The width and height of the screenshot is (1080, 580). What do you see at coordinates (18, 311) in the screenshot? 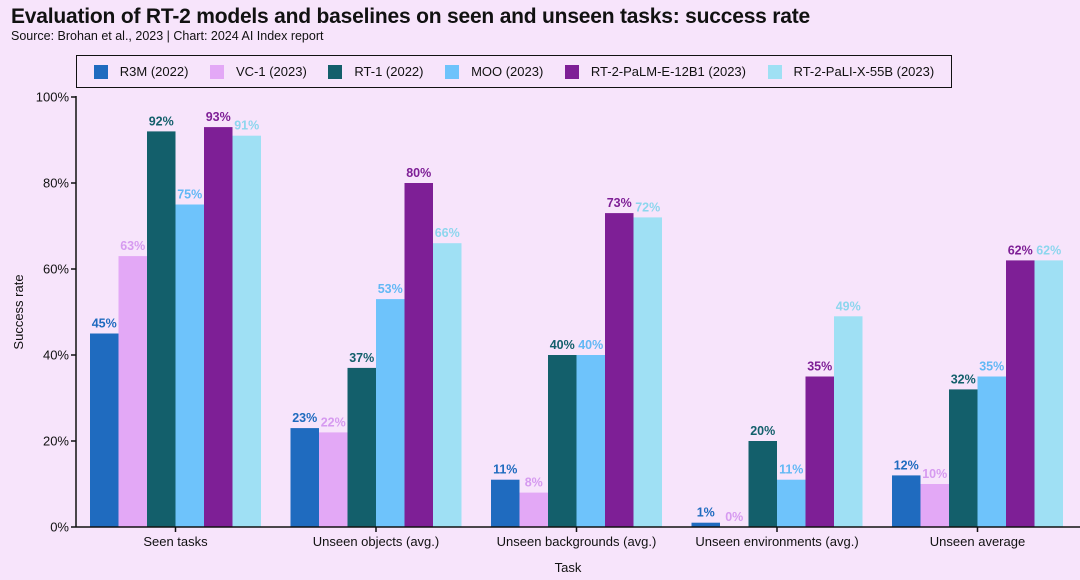
I see `y-axis-title: Success rate` at bounding box center [18, 311].